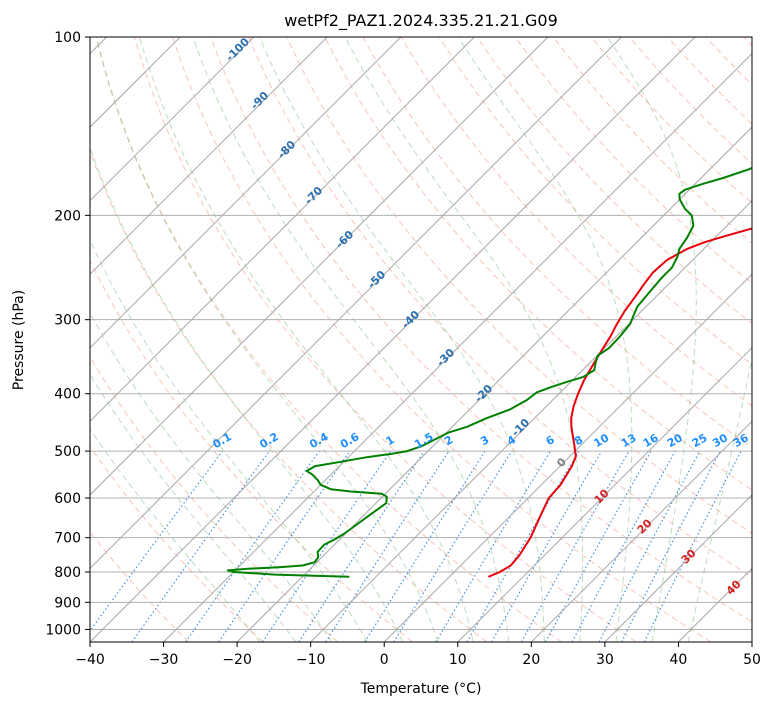 Image resolution: width=775 pixels, height=708 pixels. I want to click on y-tick-label: 600, so click(67, 499).